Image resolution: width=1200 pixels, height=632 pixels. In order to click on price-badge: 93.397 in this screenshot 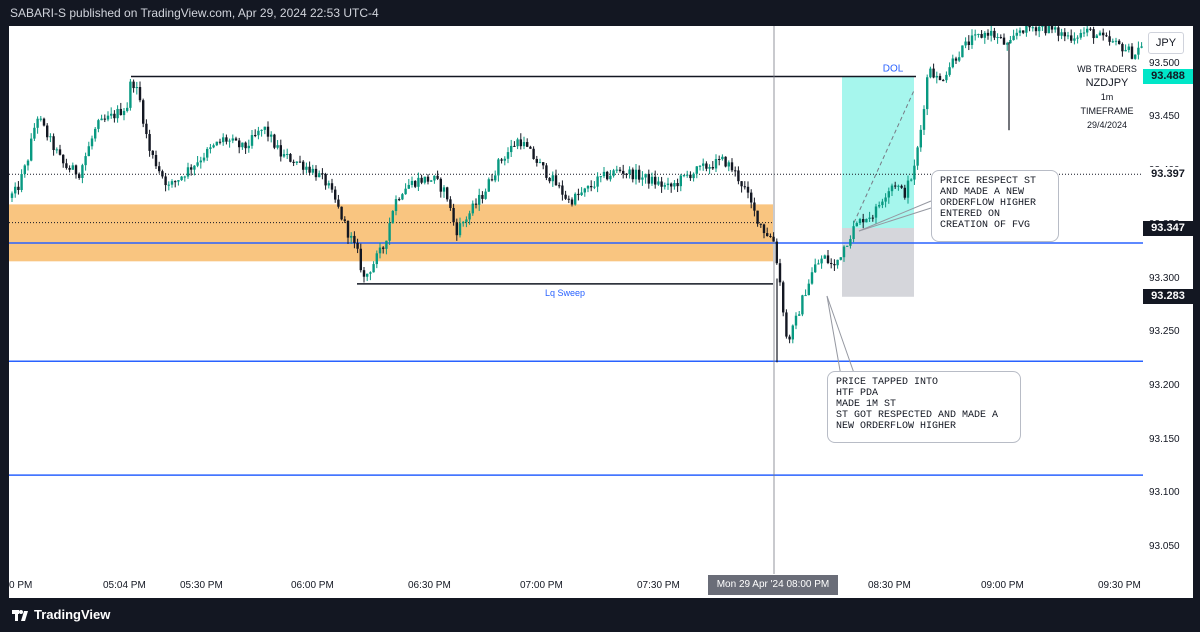, I will do `click(1168, 174)`.